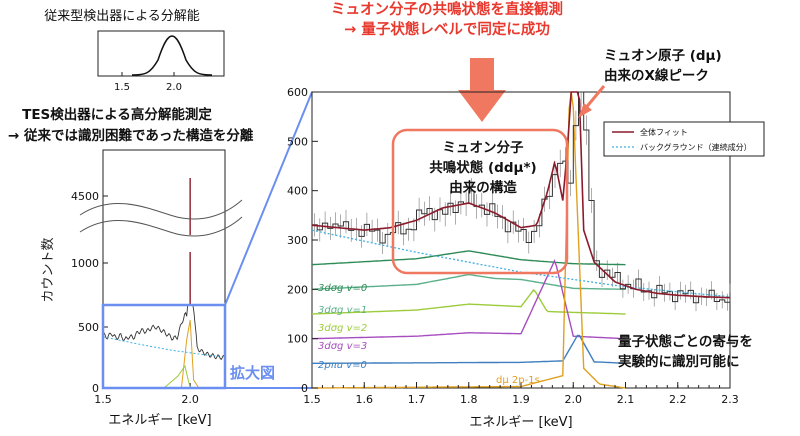 The width and height of the screenshot is (800, 436). Describe the element at coordinates (161, 209) in the screenshot. I see `axis-break-line-upper` at that location.